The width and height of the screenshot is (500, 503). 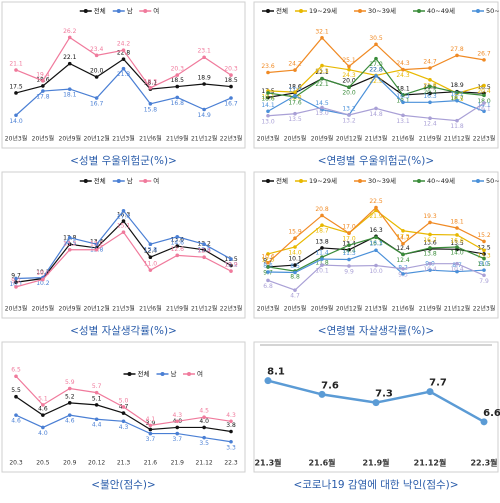 I want to click on data-label: 22.1, so click(x=322, y=84).